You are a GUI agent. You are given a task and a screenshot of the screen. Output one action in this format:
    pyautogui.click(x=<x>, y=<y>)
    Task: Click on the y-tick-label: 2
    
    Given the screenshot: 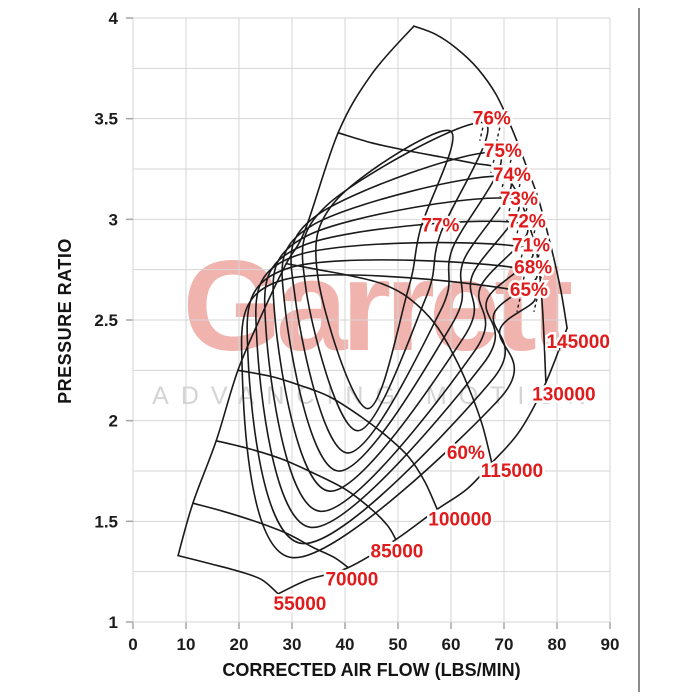 What is the action you would take?
    pyautogui.click(x=113, y=421)
    